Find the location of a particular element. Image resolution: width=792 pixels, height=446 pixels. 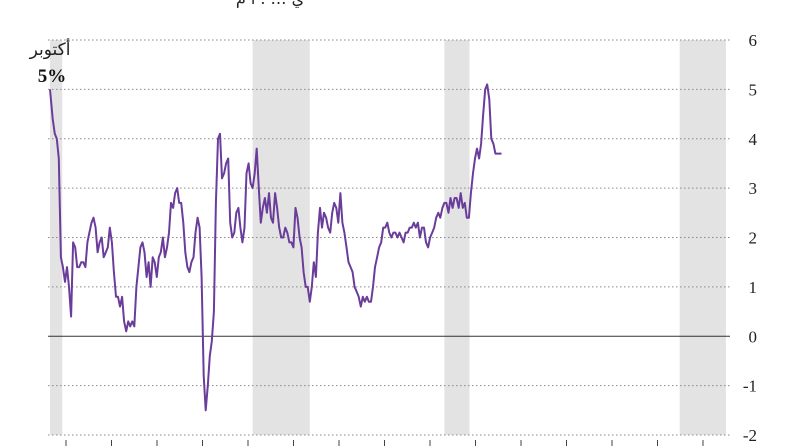

chart-title: ي … . ا م is located at coordinates (270, 4).